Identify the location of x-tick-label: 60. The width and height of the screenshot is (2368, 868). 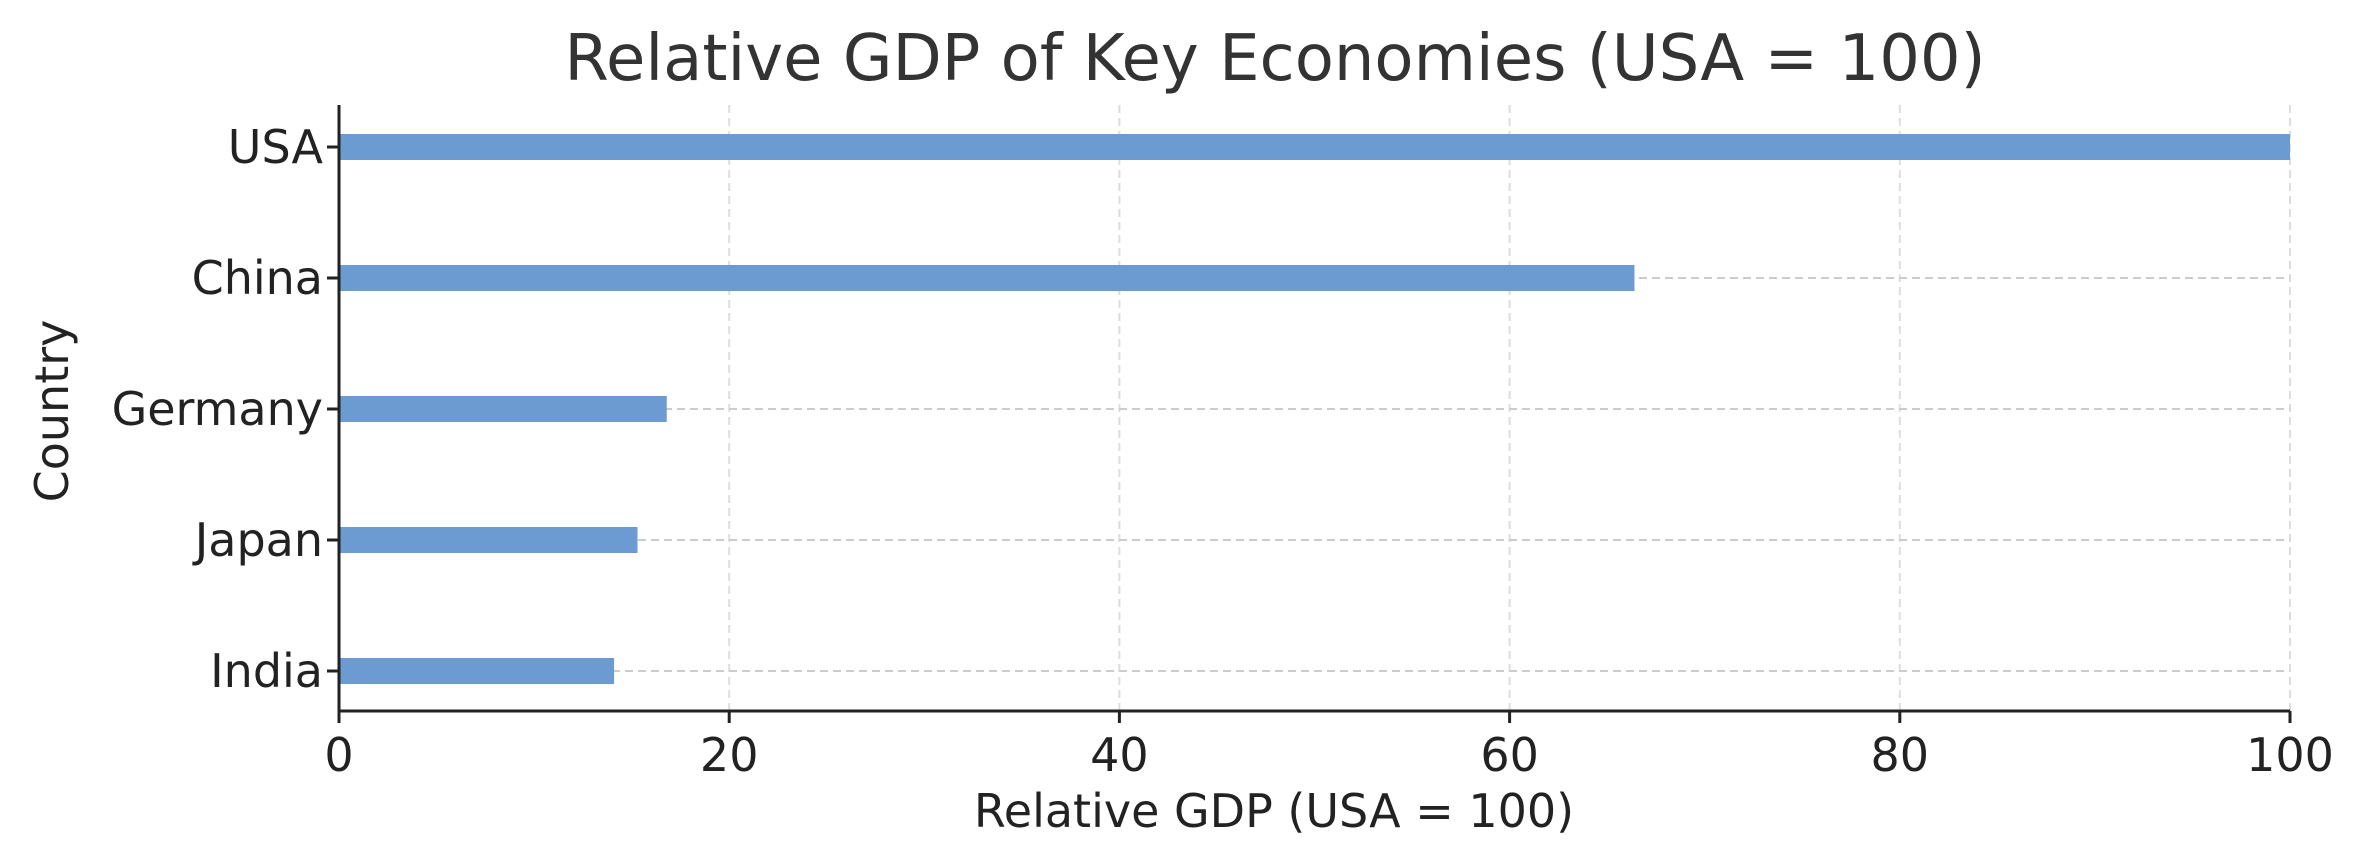
(1509, 755).